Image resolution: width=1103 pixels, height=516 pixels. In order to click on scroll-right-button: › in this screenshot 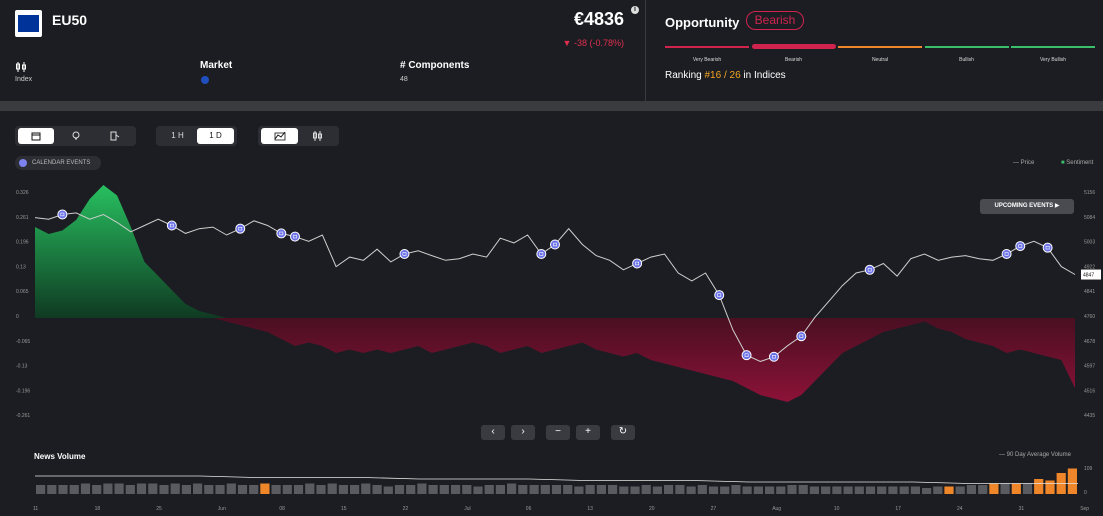, I will do `click(523, 432)`.